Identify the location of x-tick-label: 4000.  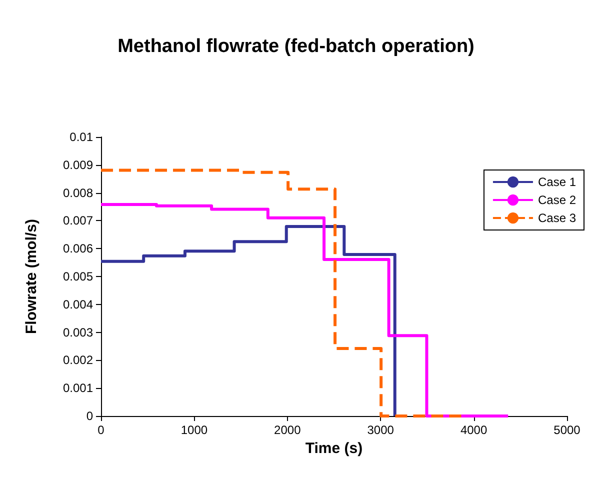
(474, 430).